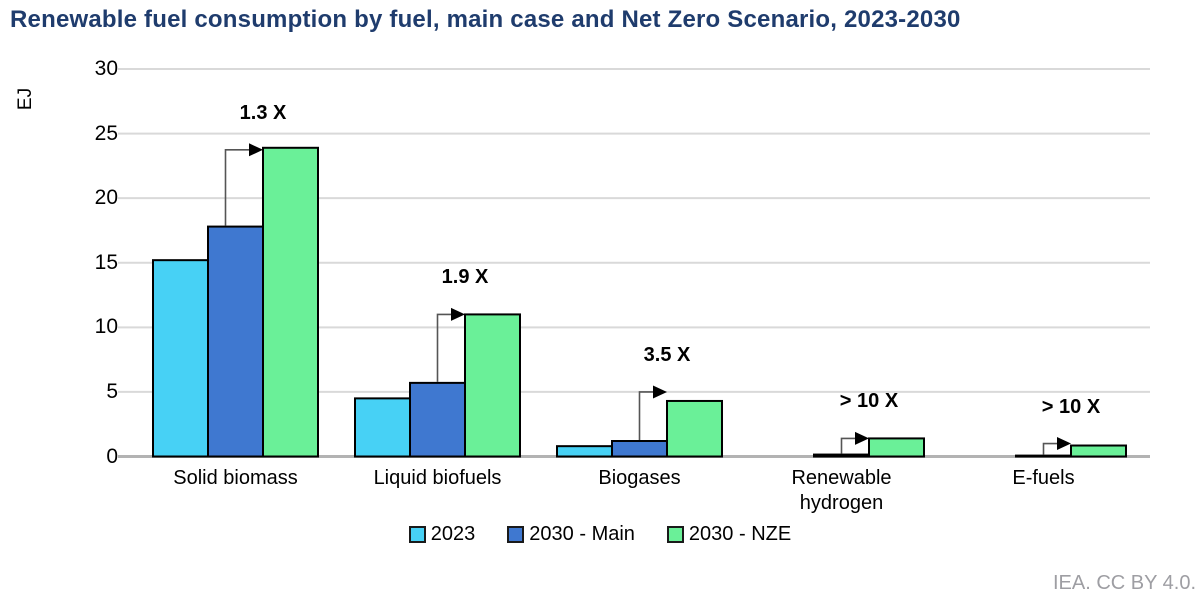  What do you see at coordinates (492, 385) in the screenshot?
I see `bar-2030-nze-liquid-biofuels` at bounding box center [492, 385].